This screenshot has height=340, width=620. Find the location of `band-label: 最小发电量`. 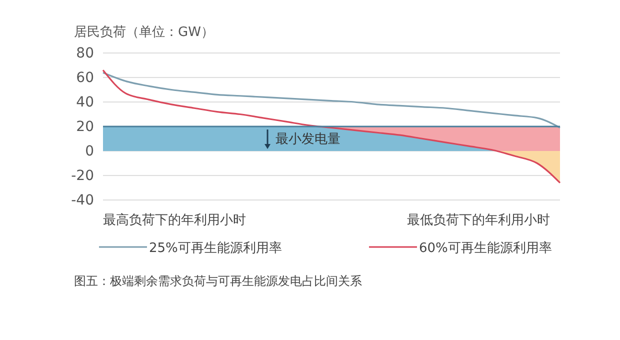

band-label: 最小发电量 is located at coordinates (308, 139).